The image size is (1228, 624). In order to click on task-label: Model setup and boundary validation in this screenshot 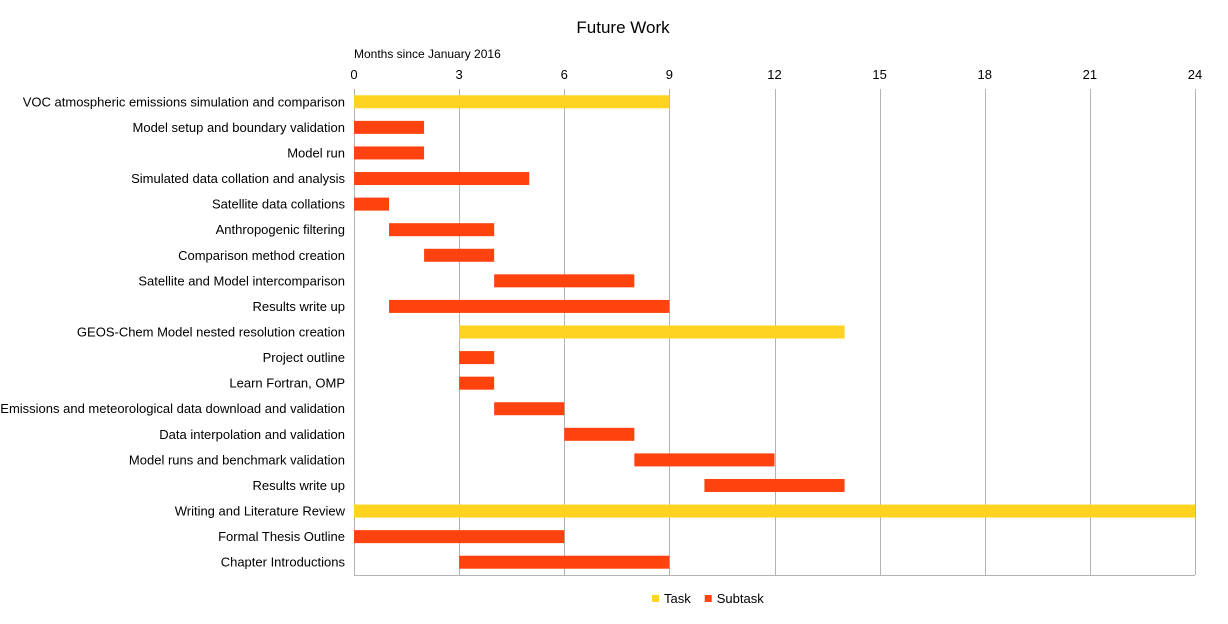, I will do `click(239, 127)`.